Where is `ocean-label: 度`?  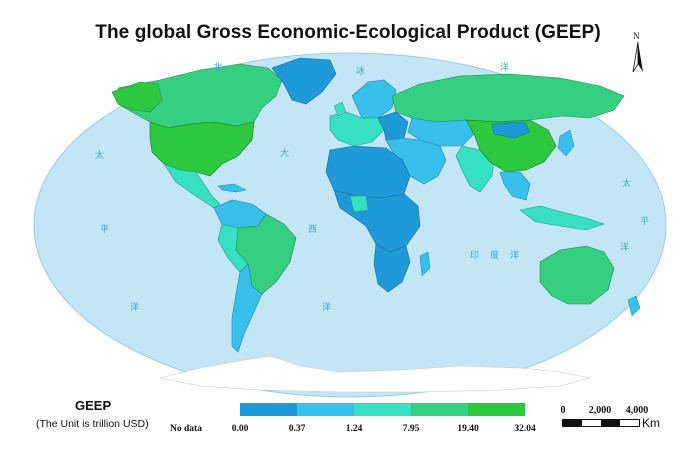 ocean-label: 度 is located at coordinates (495, 256).